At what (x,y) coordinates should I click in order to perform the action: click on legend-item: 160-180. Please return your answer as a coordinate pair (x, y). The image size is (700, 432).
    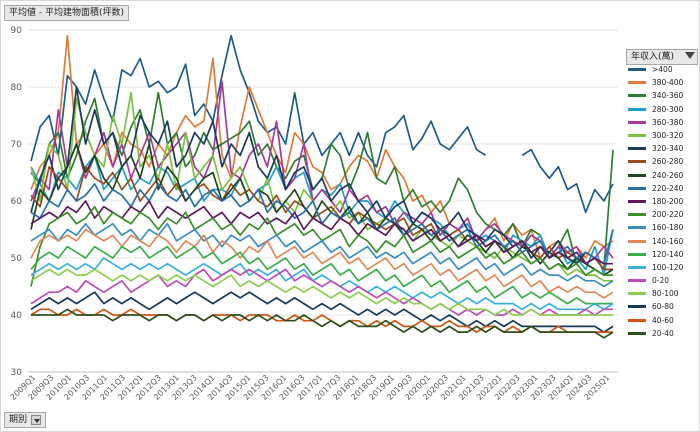
    Looking at the image, I should click on (663, 227).